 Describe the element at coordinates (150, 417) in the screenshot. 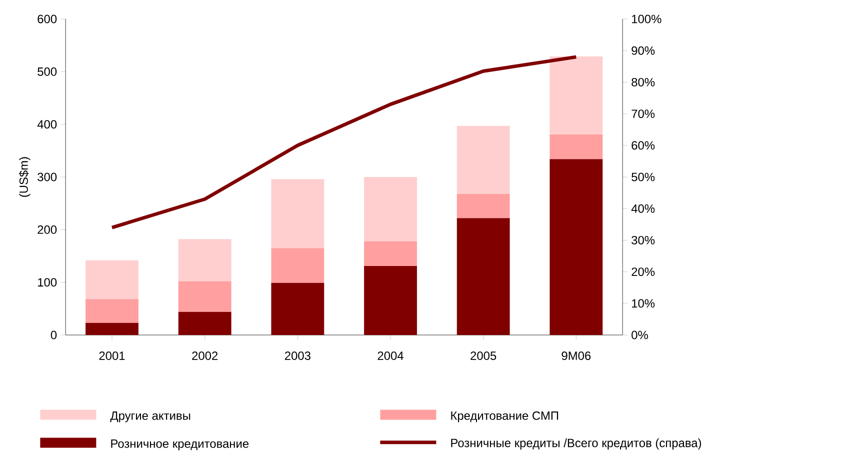

I see `legend-label: Другие активы` at that location.